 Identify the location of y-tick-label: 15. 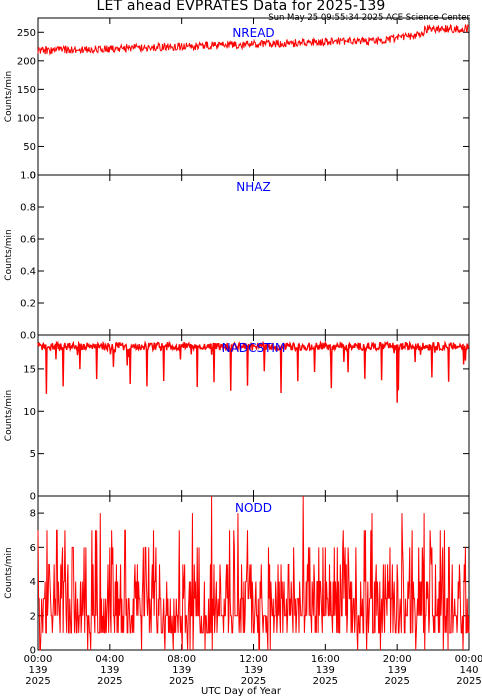
(29, 369).